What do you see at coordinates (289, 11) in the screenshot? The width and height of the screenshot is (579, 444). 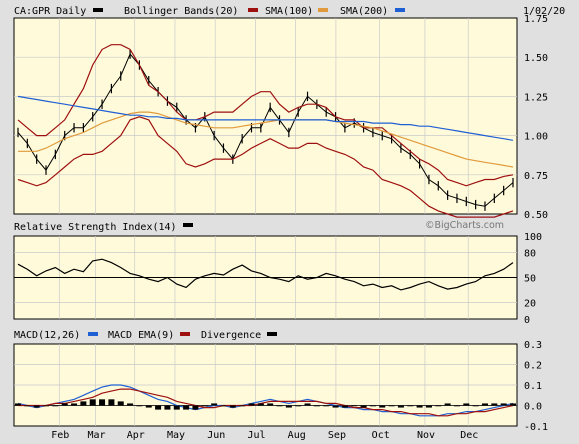 I see `legend-label-sma100: SMA(100)` at bounding box center [289, 11].